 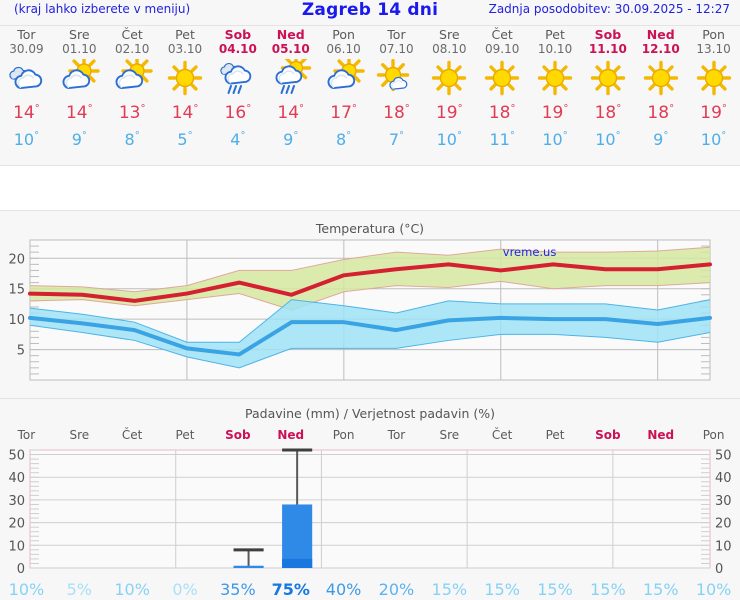 I want to click on strip-divider-top, so click(x=370, y=165).